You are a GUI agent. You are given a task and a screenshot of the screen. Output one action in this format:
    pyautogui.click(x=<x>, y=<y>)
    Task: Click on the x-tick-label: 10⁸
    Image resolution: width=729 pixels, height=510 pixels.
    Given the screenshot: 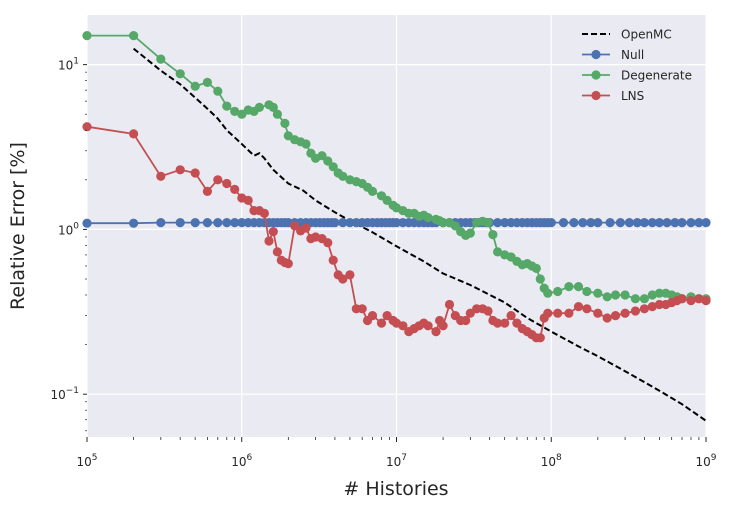 What is the action you would take?
    pyautogui.click(x=551, y=461)
    